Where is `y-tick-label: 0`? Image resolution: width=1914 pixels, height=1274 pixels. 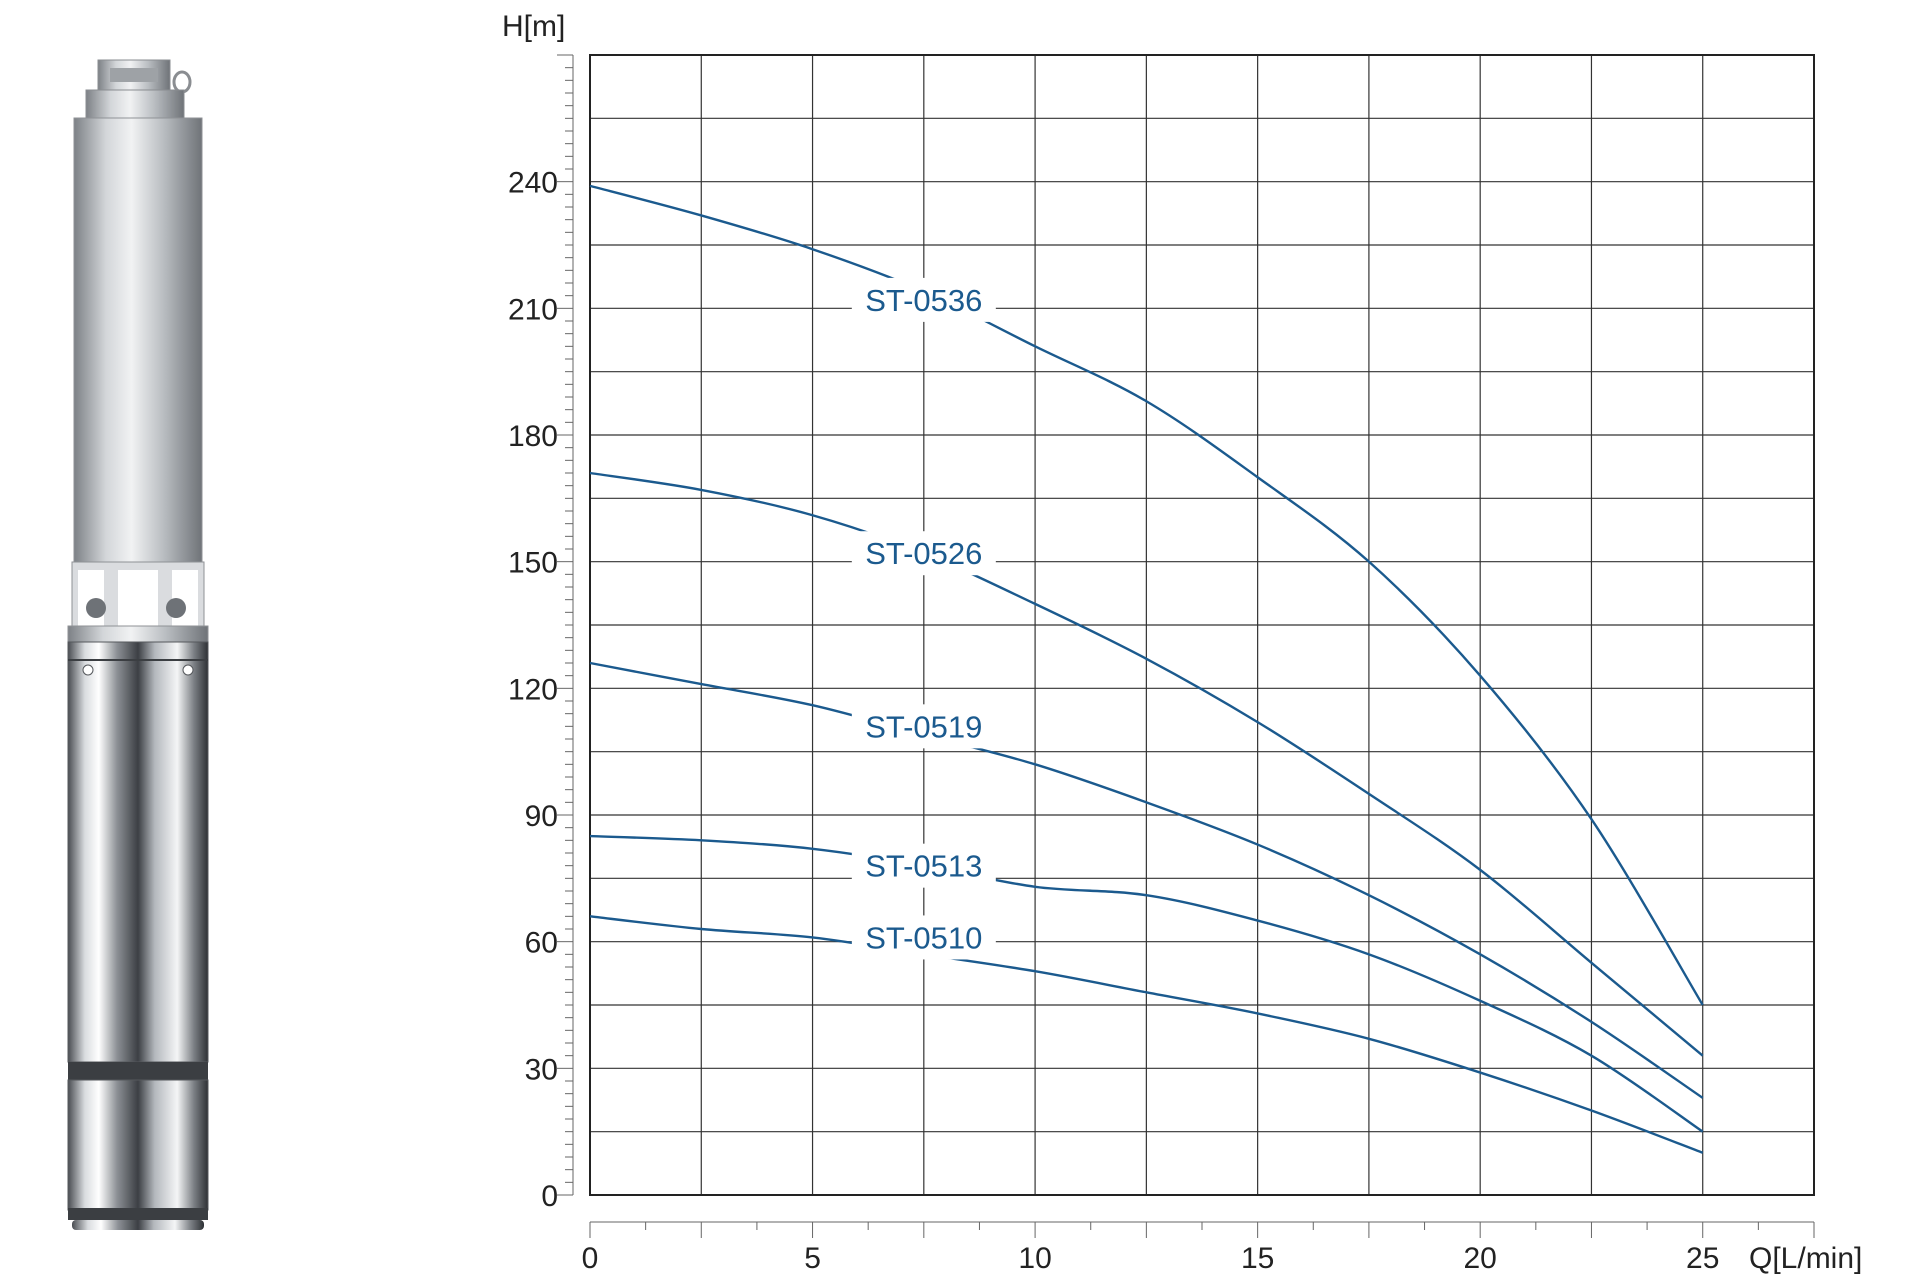 y-tick-label: 0 is located at coordinates (549, 1196).